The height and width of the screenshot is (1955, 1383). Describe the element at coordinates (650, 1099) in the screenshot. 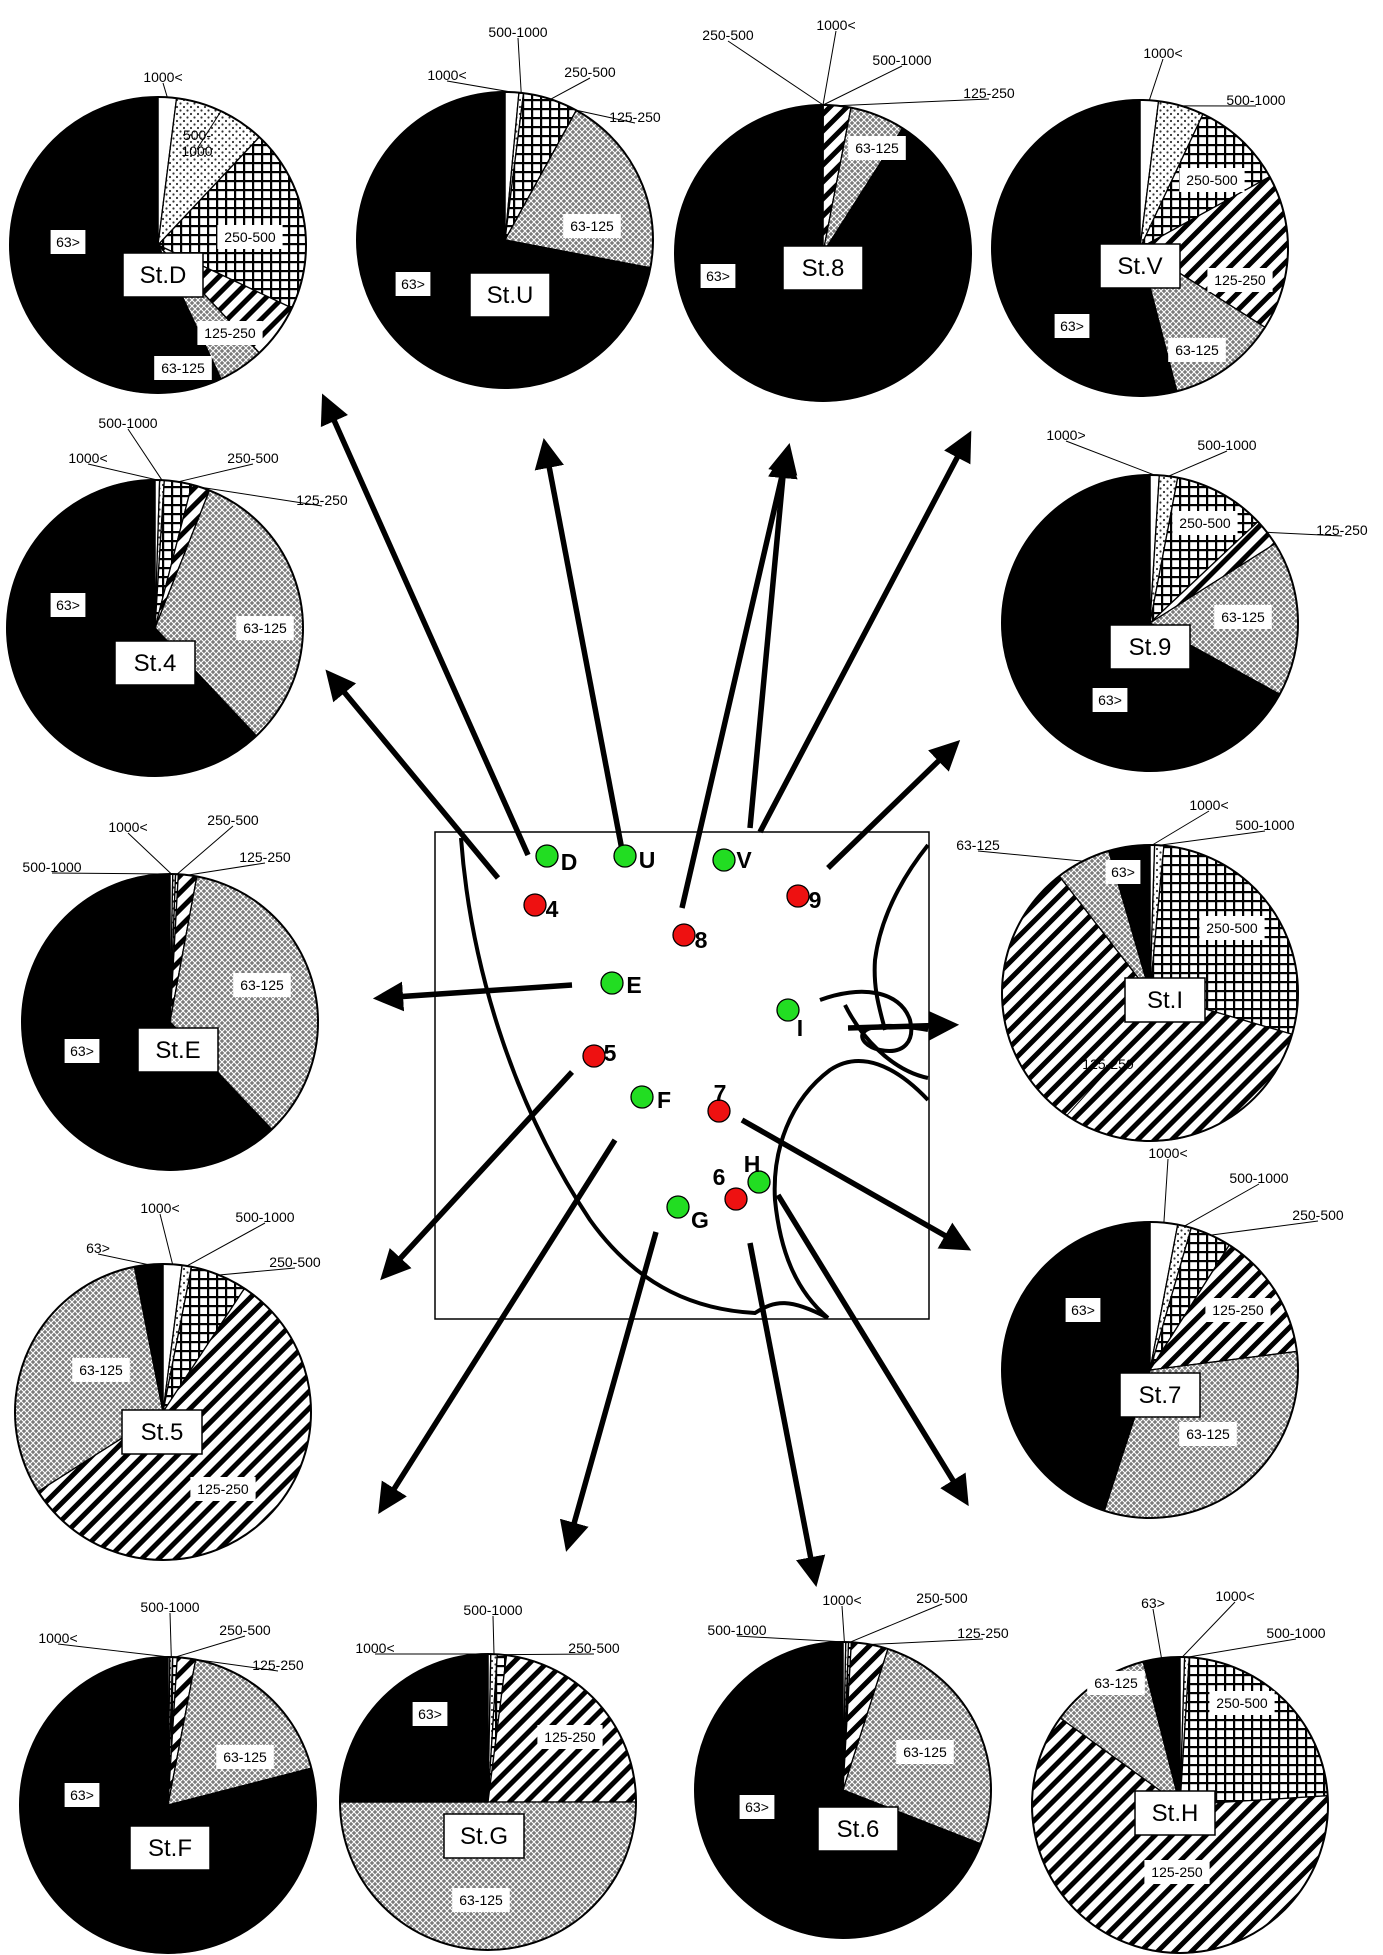

I see `site-f: F` at that location.